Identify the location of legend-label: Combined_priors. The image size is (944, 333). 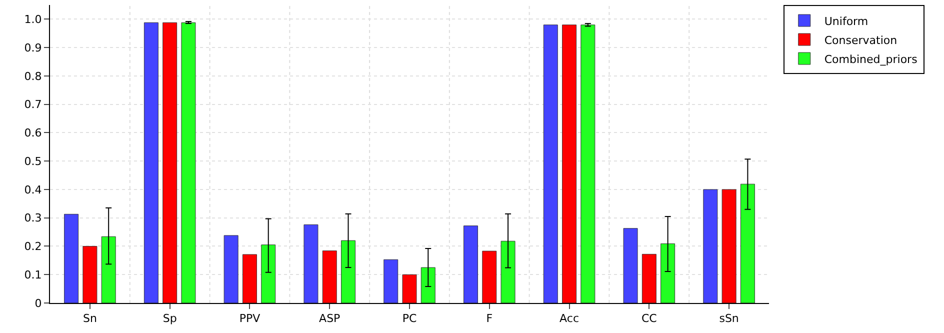
(871, 59).